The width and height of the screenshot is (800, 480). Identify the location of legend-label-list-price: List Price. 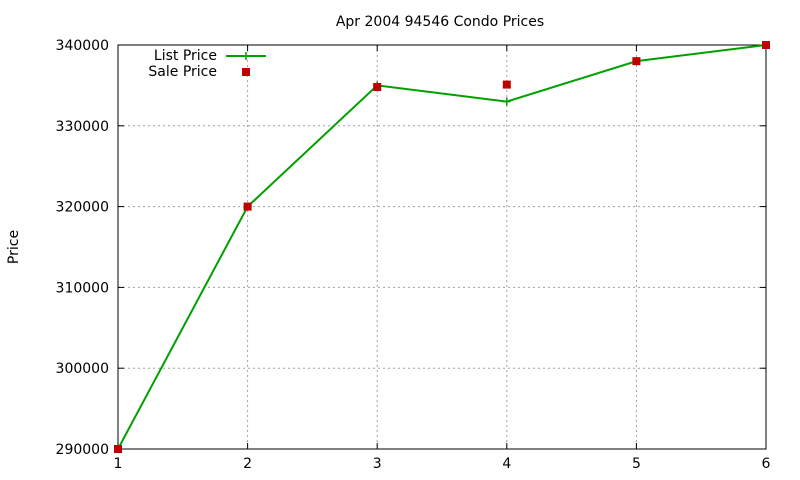
(185, 56).